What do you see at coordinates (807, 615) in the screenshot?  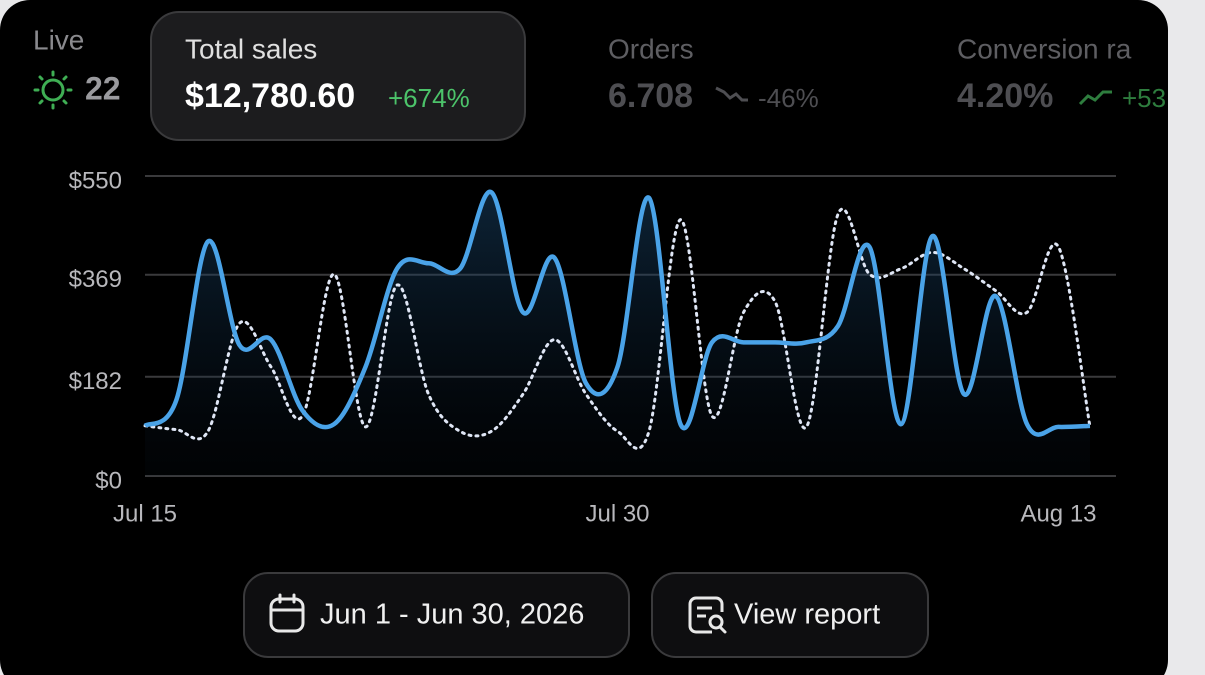 I see `button-label: View report` at bounding box center [807, 615].